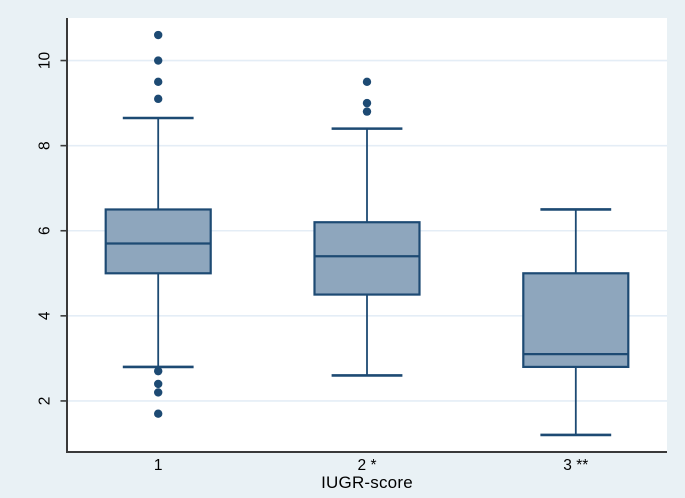 This screenshot has height=498, width=685. I want to click on y-tick-label: 2, so click(45, 401).